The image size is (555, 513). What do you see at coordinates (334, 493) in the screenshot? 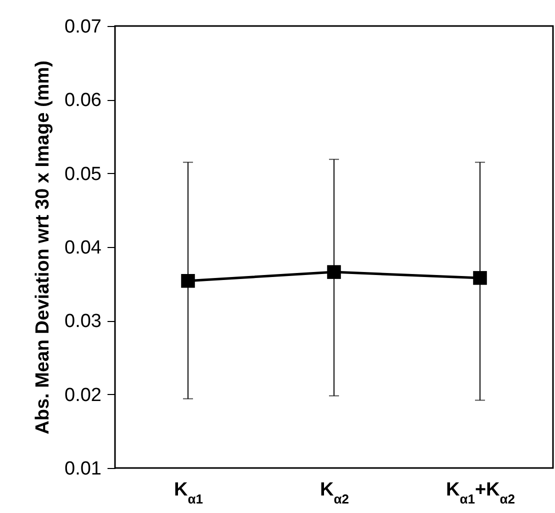
I see `x-tick-label: K$_{α2}$` at bounding box center [334, 493].